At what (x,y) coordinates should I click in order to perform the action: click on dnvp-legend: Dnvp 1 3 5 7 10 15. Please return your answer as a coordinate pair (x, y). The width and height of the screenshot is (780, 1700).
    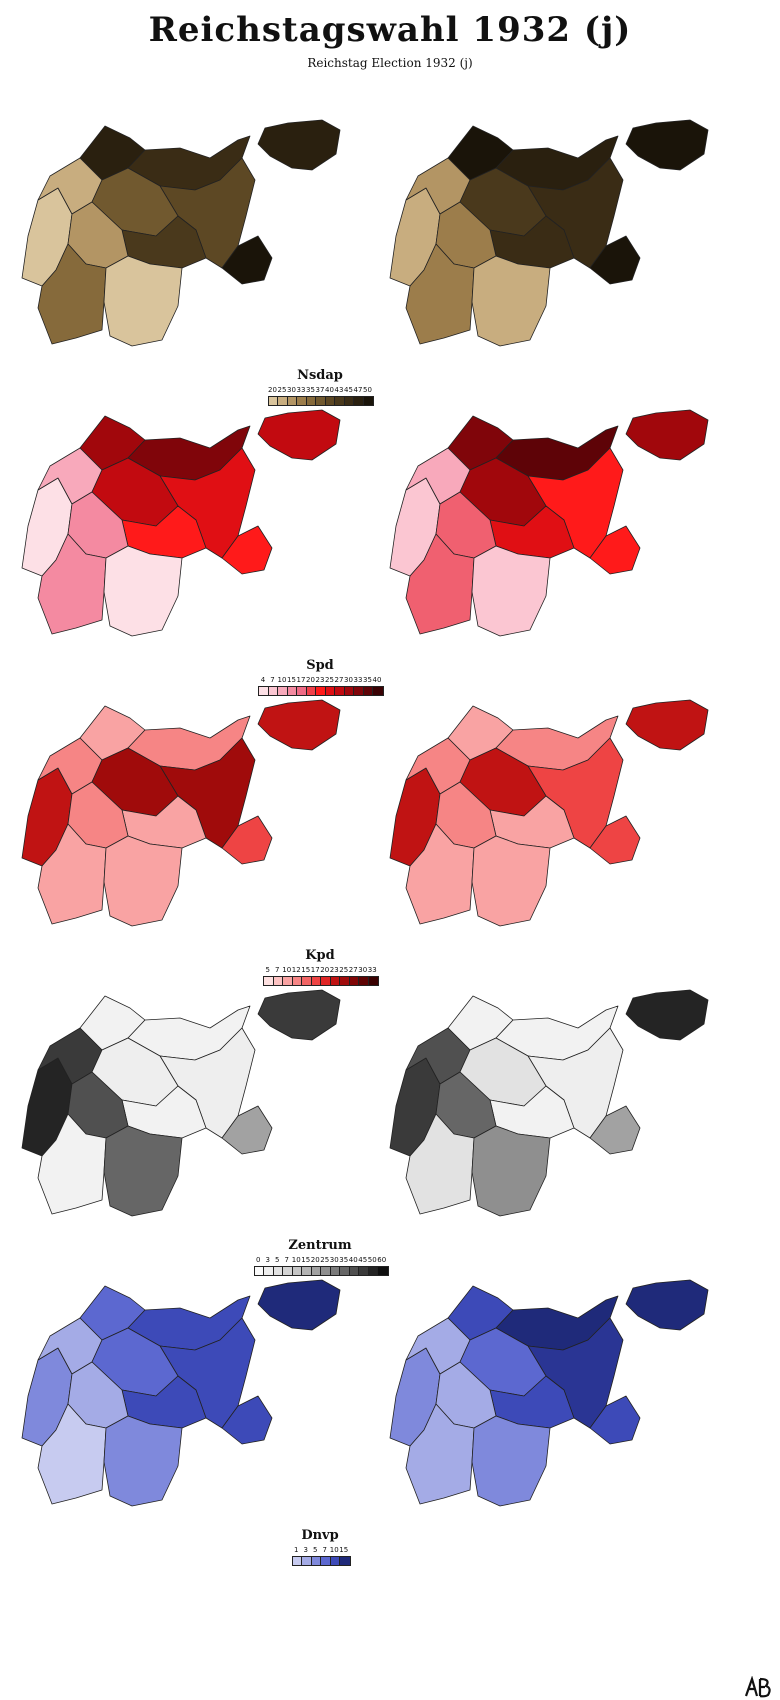
    Looking at the image, I should click on (321, 1549).